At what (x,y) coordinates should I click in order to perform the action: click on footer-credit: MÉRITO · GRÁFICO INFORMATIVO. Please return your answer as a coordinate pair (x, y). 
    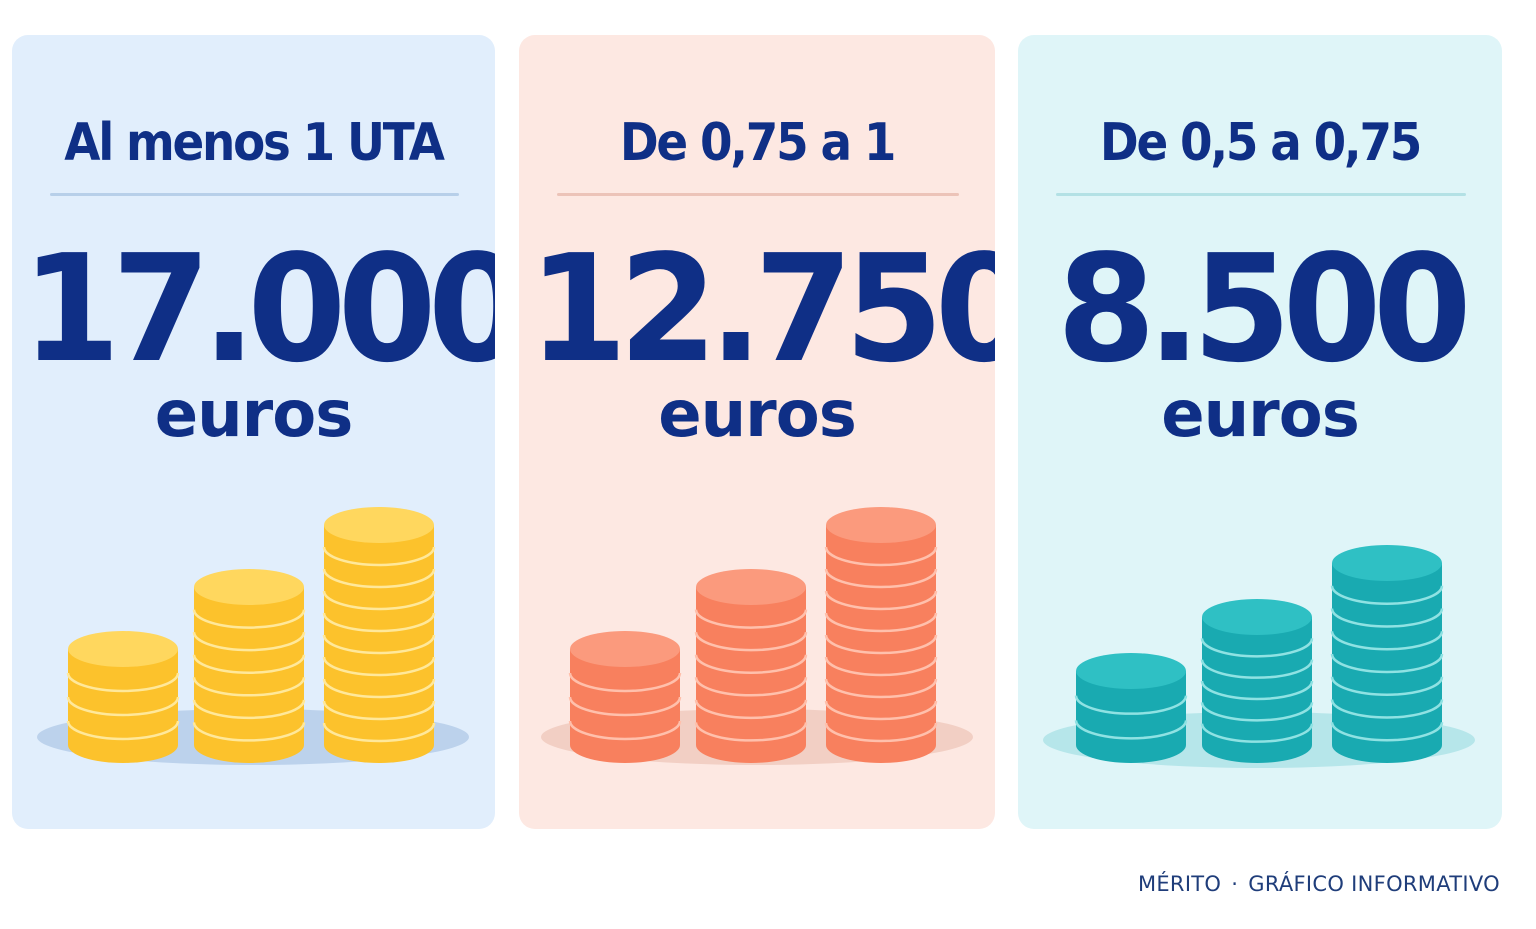
    Looking at the image, I should click on (1319, 884).